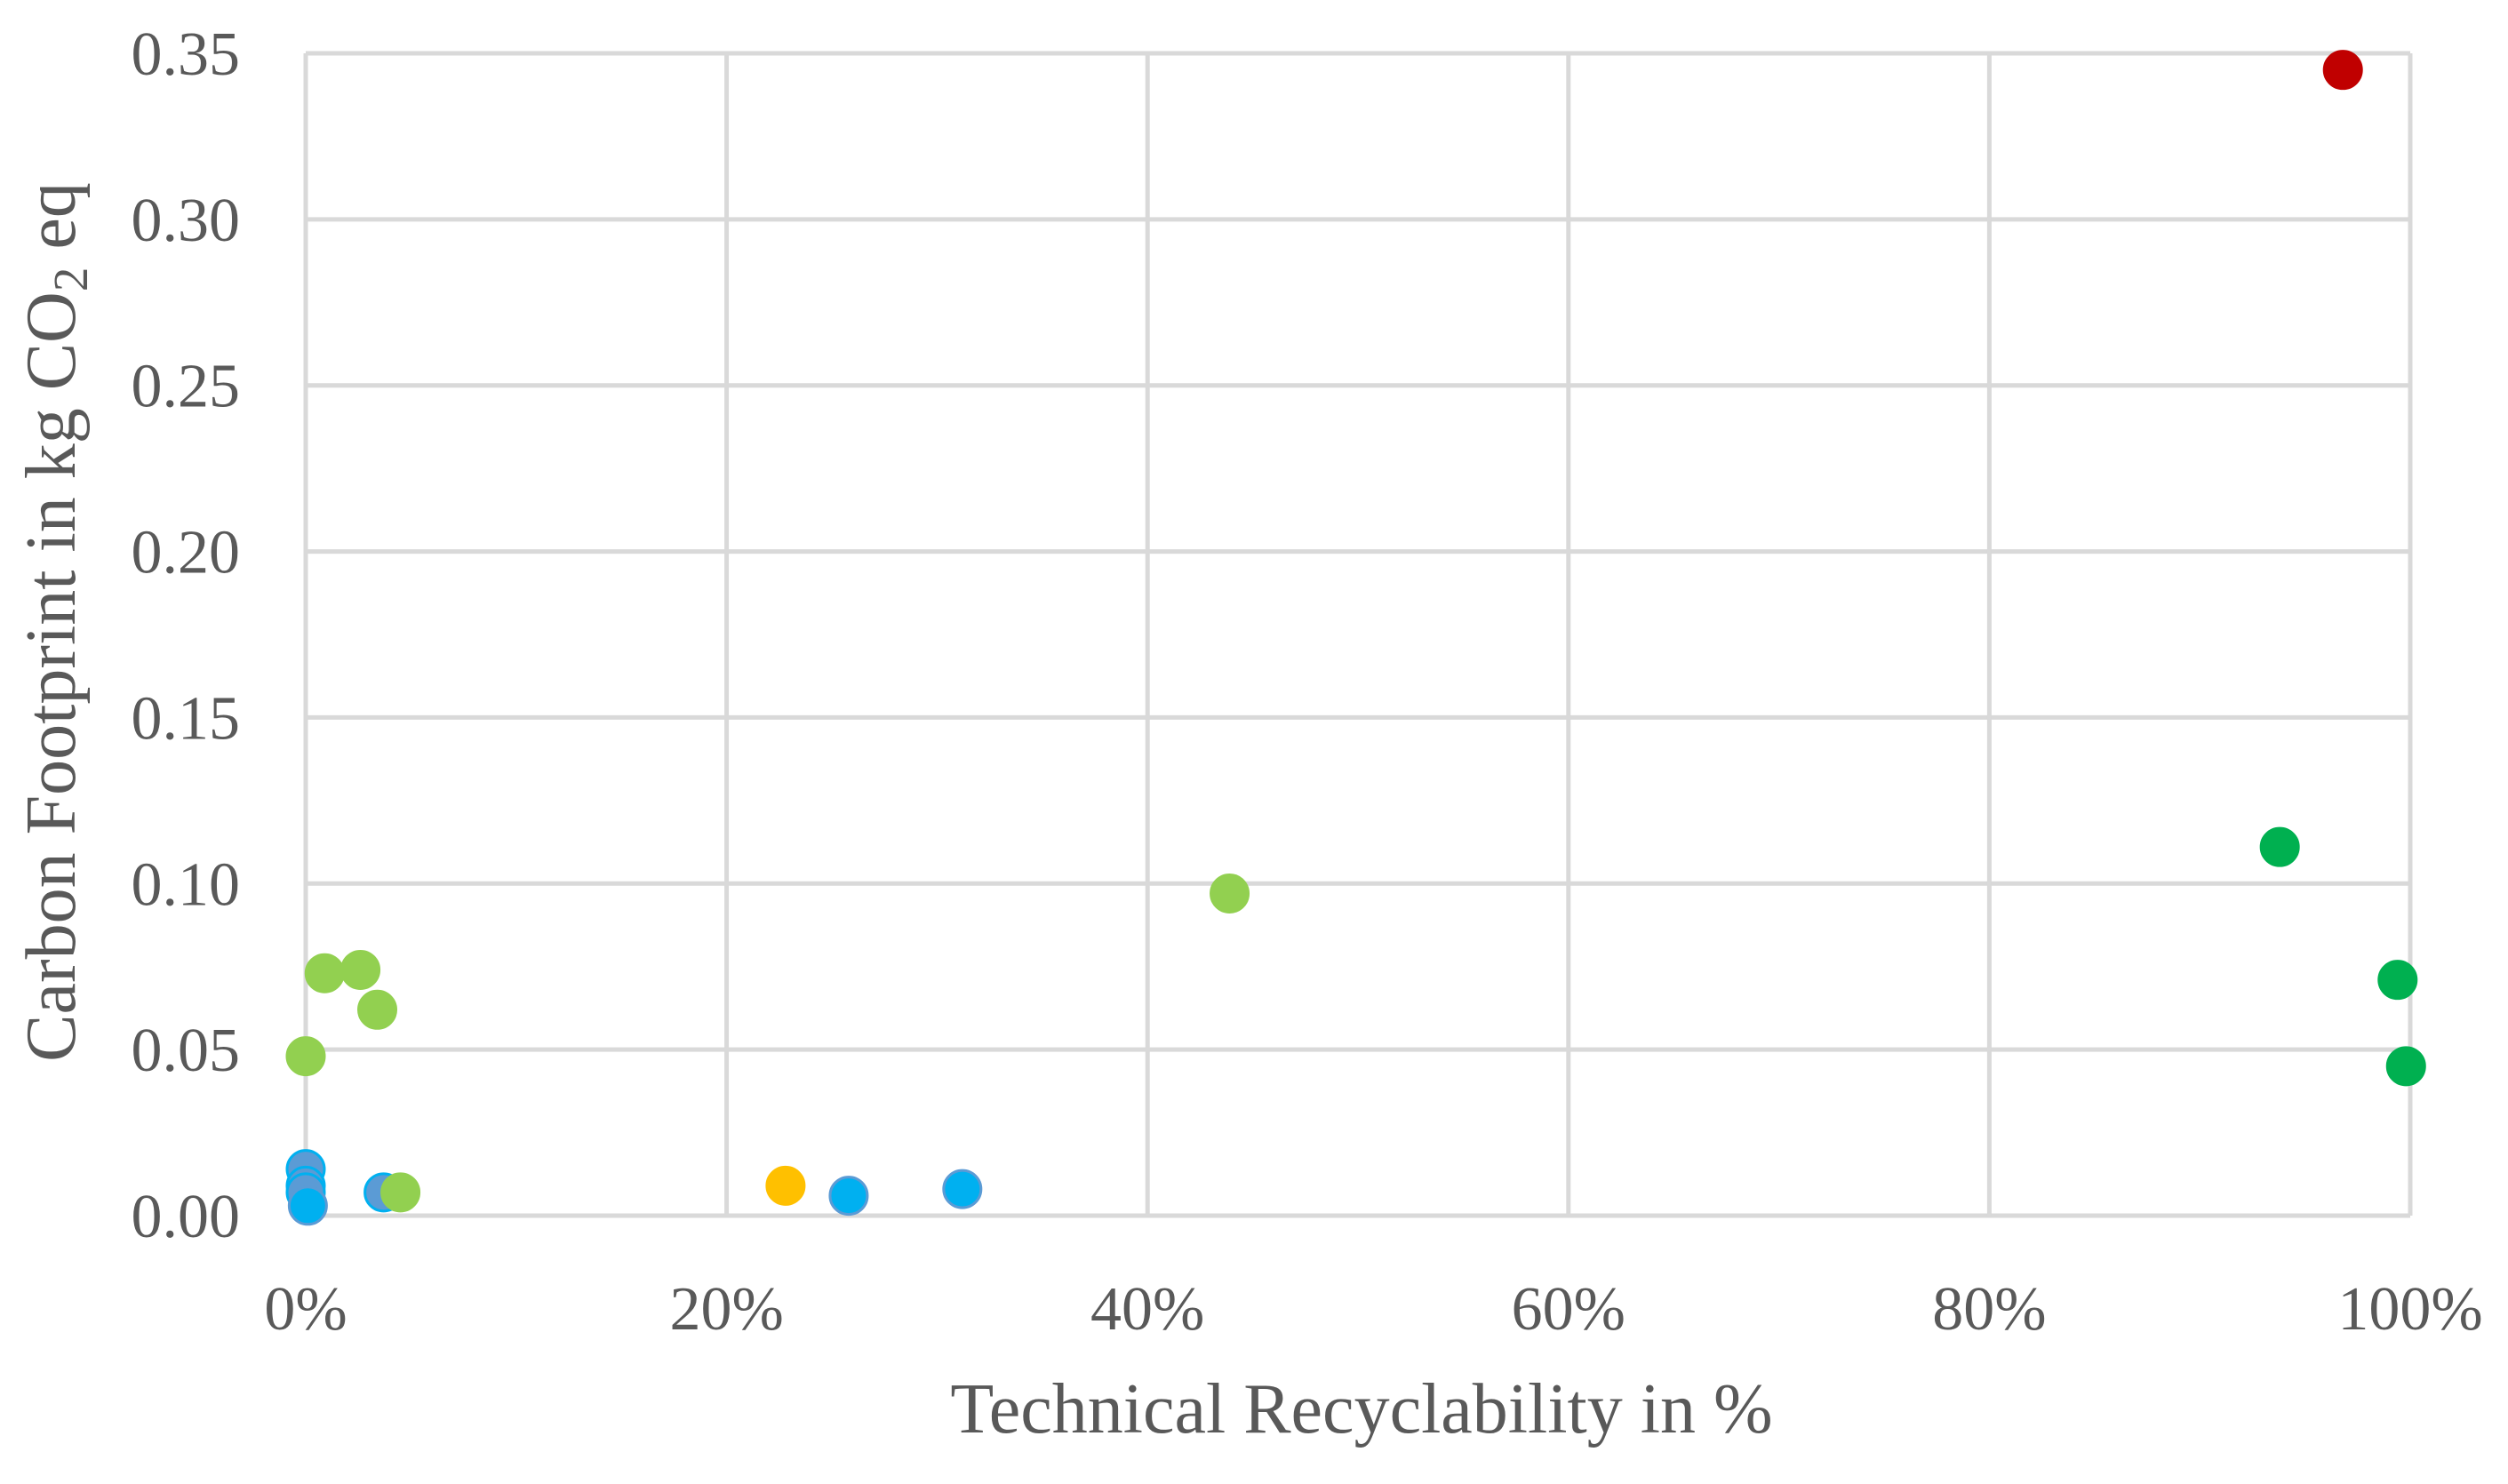  I want to click on y-tick-label: 0.00, so click(186, 1217).